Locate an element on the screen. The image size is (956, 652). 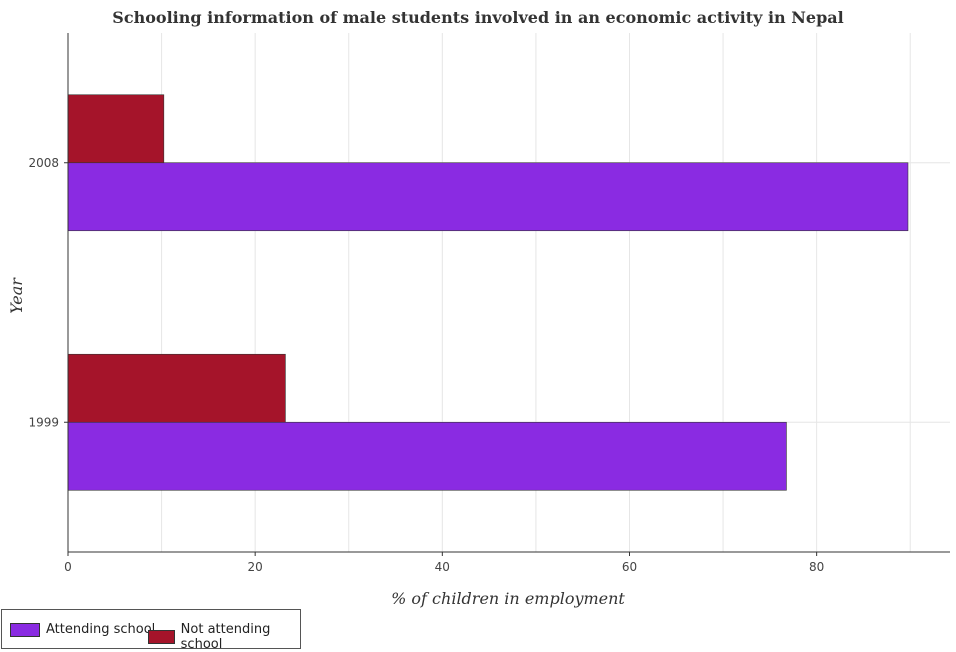
bar-attending-school-2008 is located at coordinates (488, 197).